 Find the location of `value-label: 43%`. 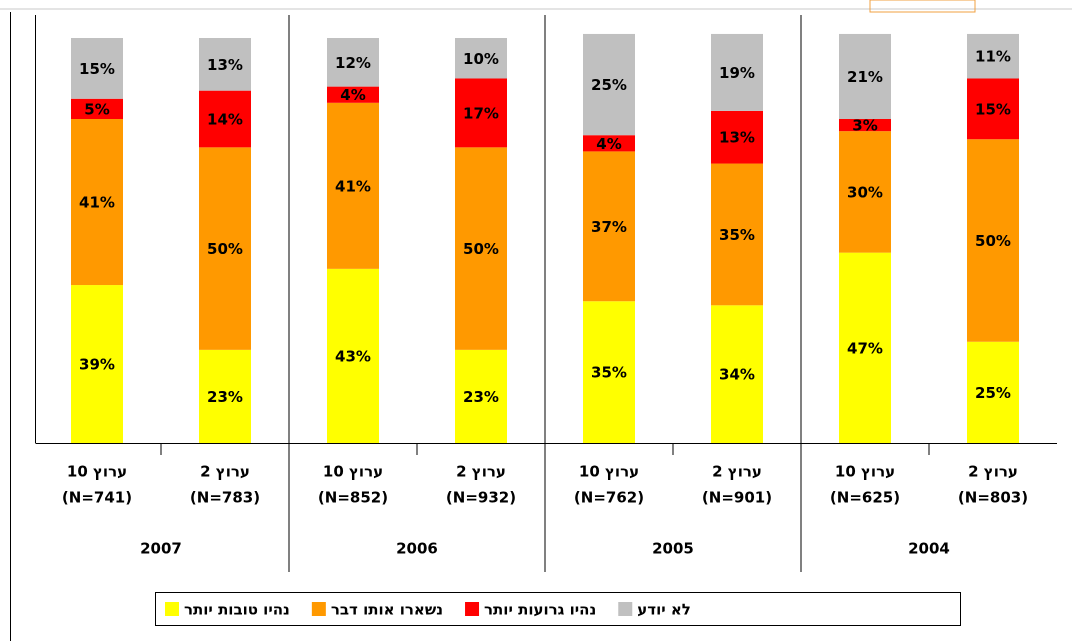

value-label: 43% is located at coordinates (353, 356).